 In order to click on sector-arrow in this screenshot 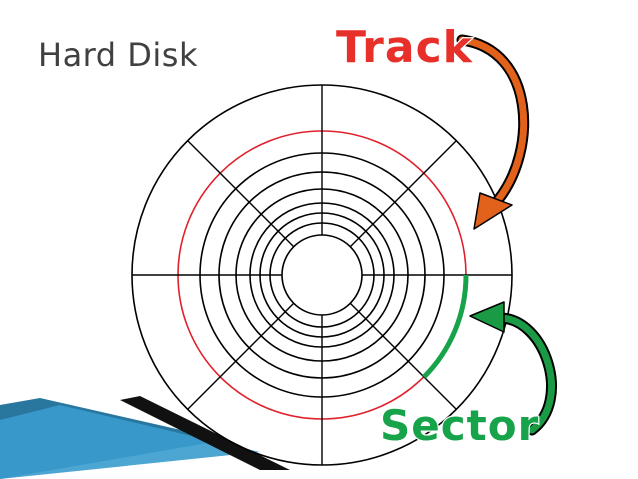, I will do `click(513, 368)`.